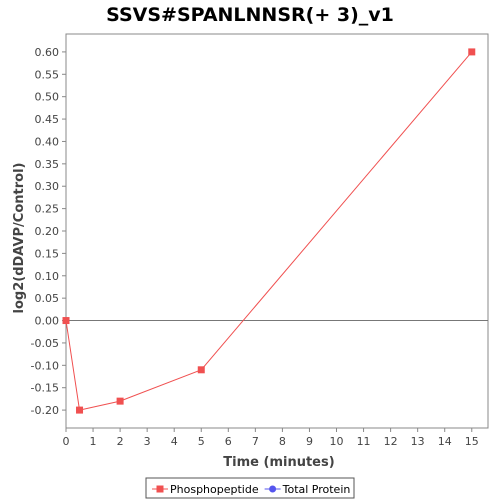 The image size is (500, 500). What do you see at coordinates (255, 441) in the screenshot?
I see `x-tick-label: 7` at bounding box center [255, 441].